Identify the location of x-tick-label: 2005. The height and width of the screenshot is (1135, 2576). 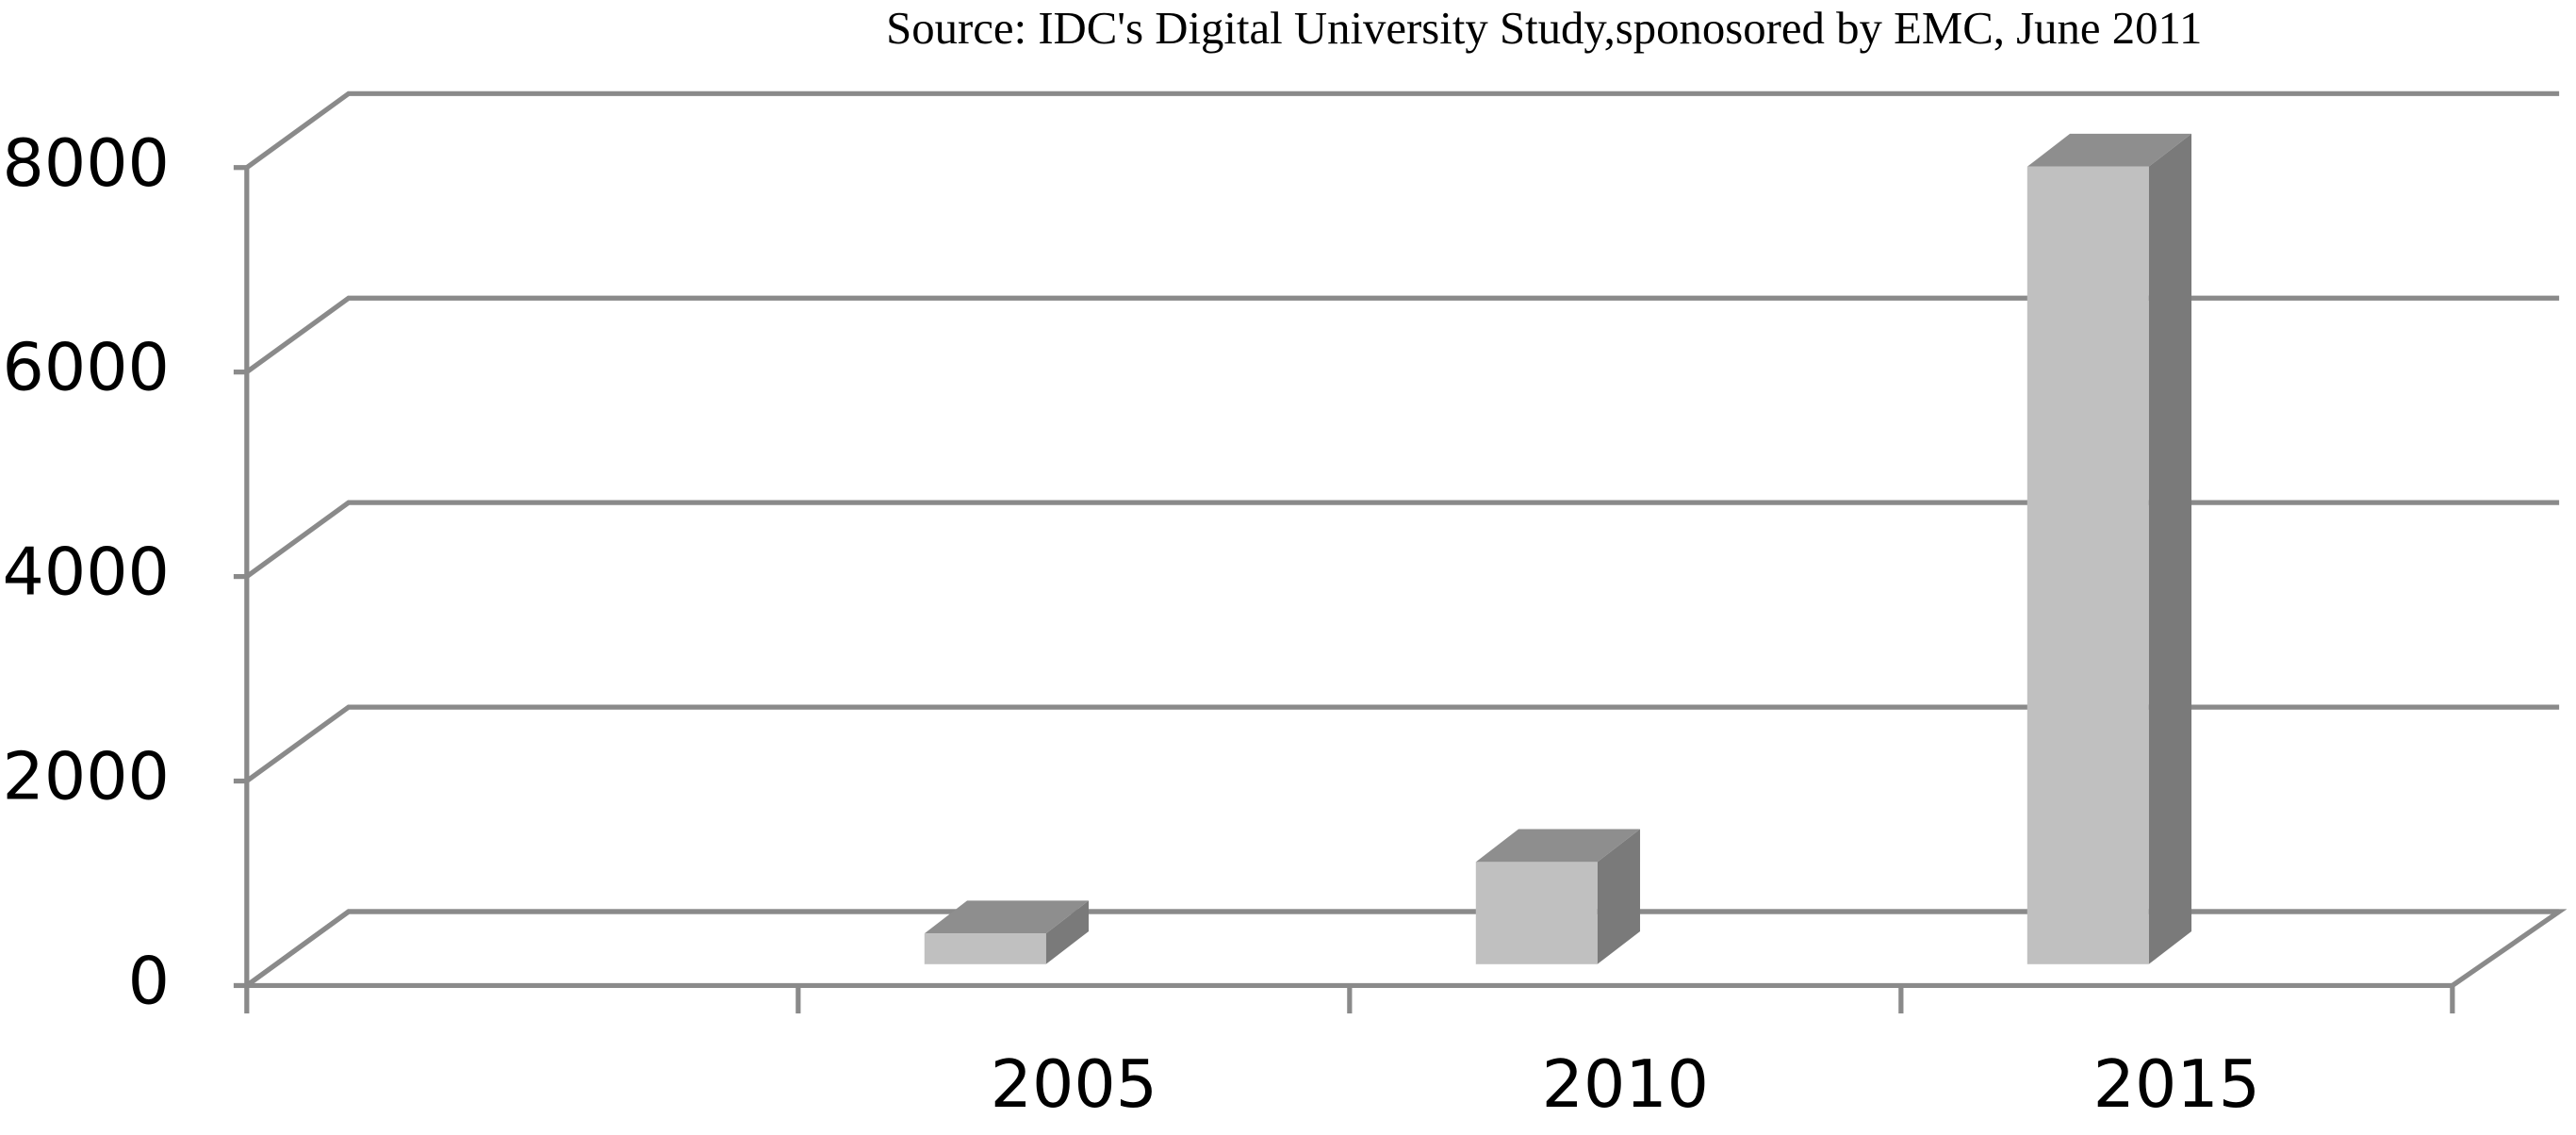
(1074, 1084).